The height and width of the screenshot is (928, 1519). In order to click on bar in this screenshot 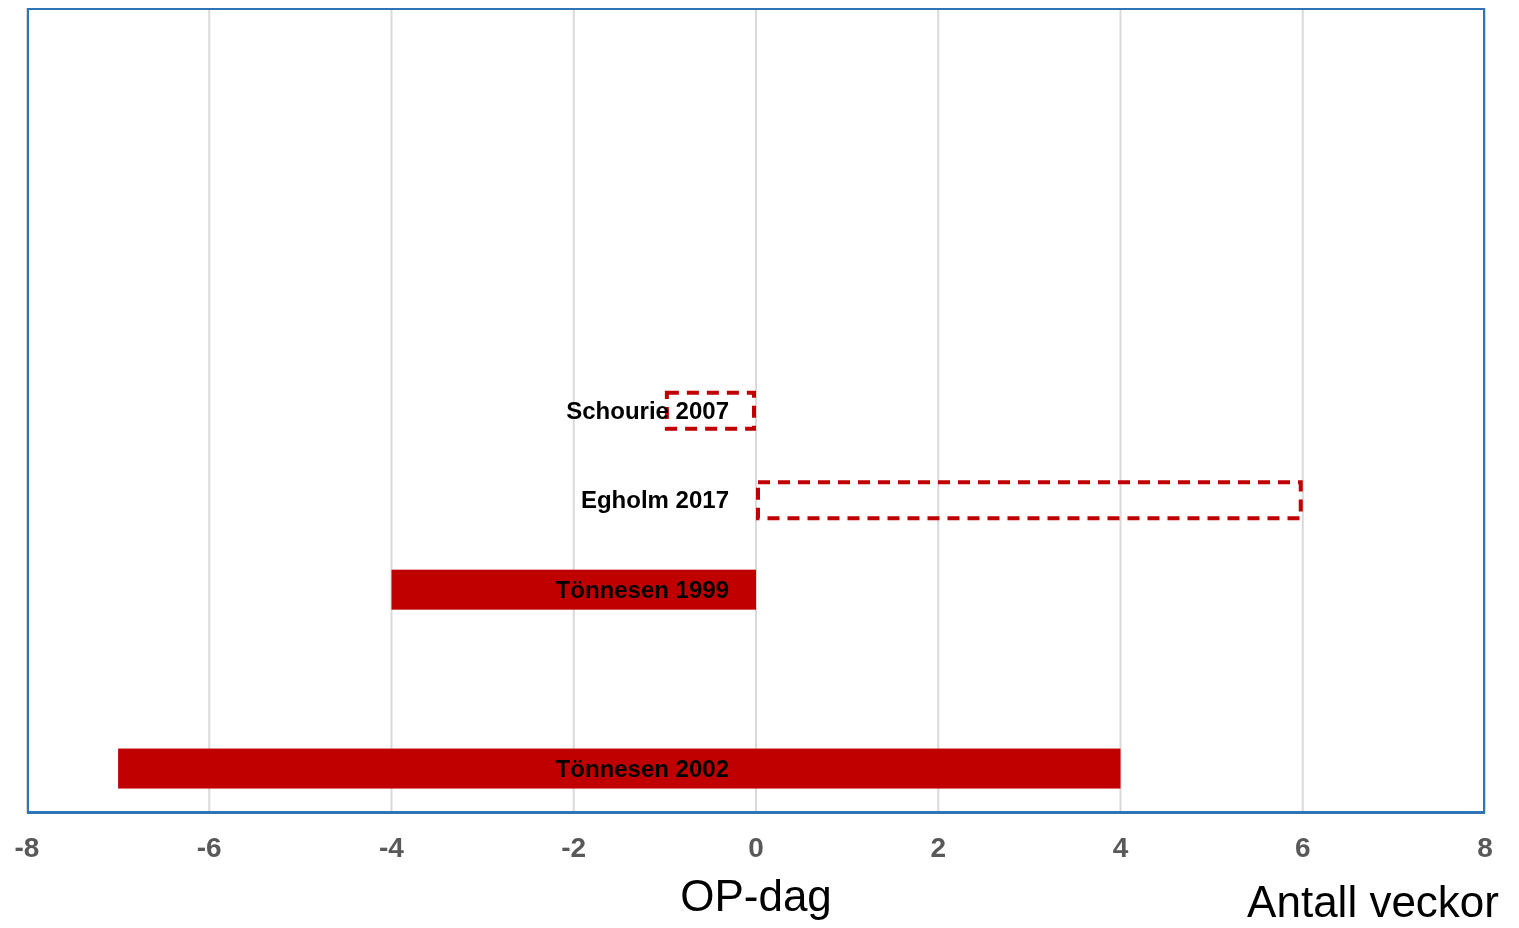, I will do `click(619, 768)`.